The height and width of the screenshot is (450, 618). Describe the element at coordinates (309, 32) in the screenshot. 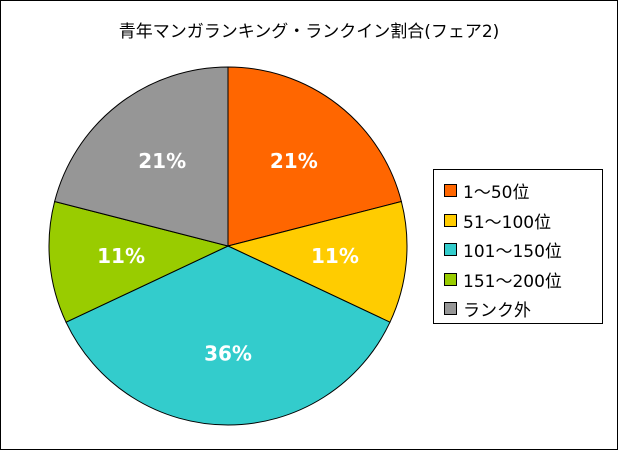

I see `chart-title: 青年マンガランキング・ランクイン割合(フェア2)` at that location.